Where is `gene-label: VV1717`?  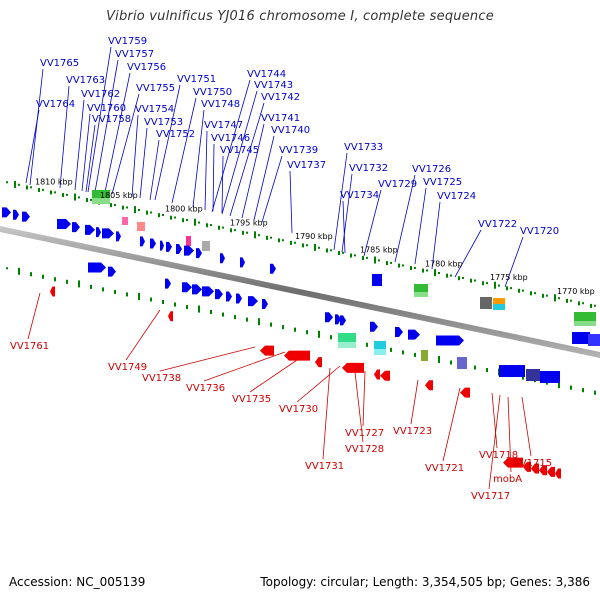
gene-label: VV1717 is located at coordinates (490, 496).